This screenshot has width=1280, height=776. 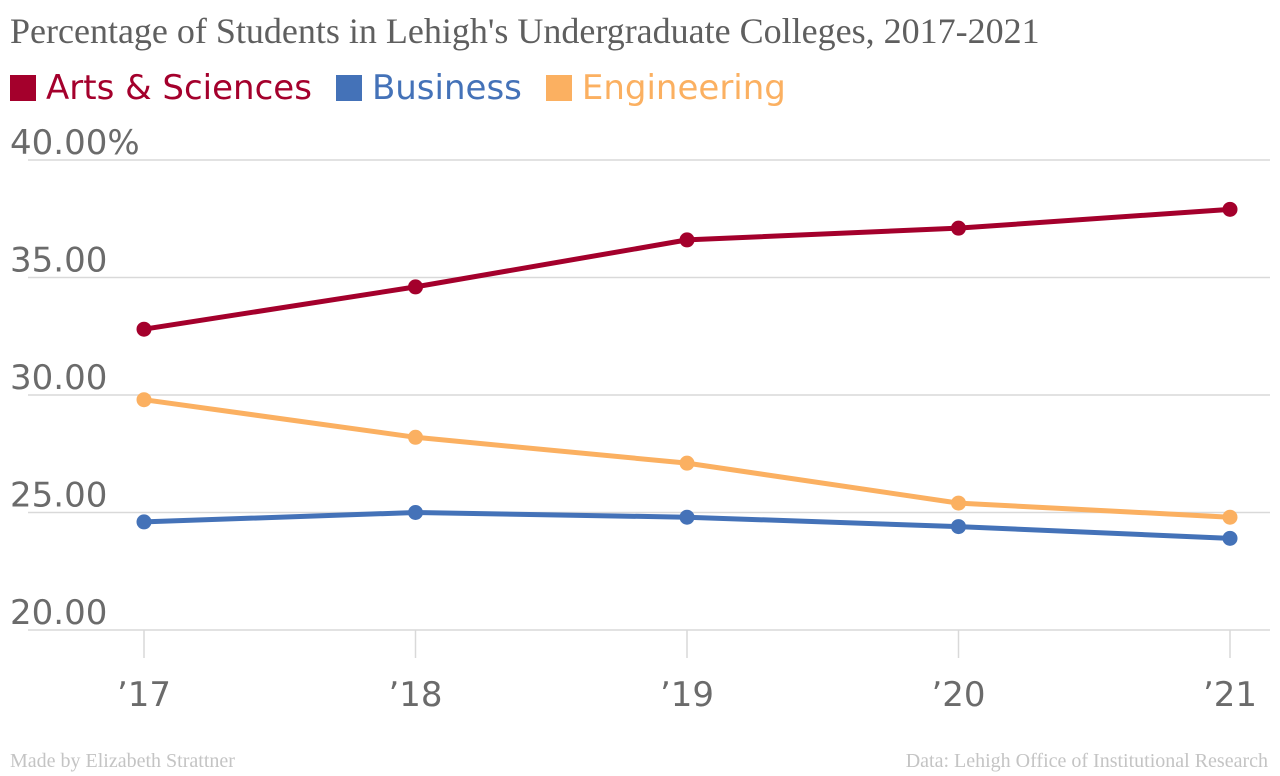 What do you see at coordinates (687, 644) in the screenshot?
I see `x-axis-ticks` at bounding box center [687, 644].